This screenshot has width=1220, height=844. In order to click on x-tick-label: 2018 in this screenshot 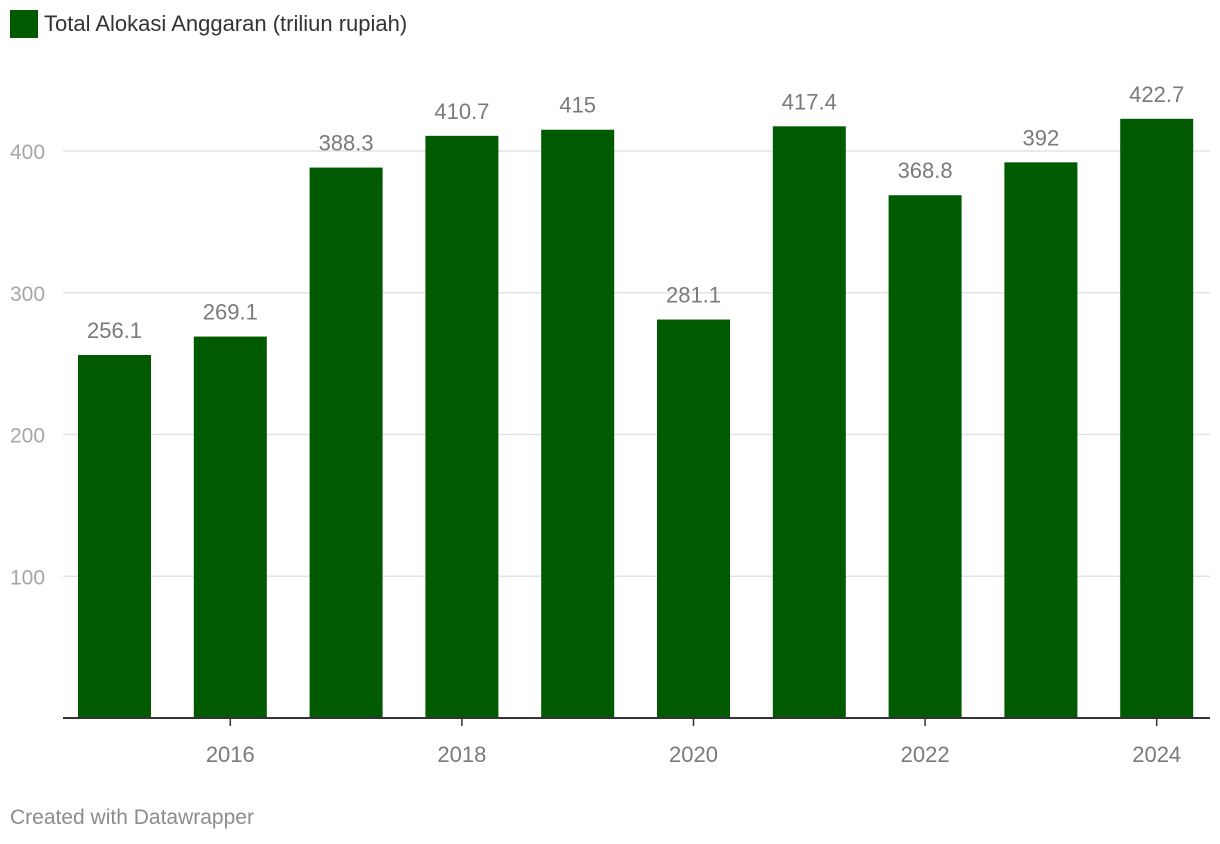, I will do `click(461, 754)`.